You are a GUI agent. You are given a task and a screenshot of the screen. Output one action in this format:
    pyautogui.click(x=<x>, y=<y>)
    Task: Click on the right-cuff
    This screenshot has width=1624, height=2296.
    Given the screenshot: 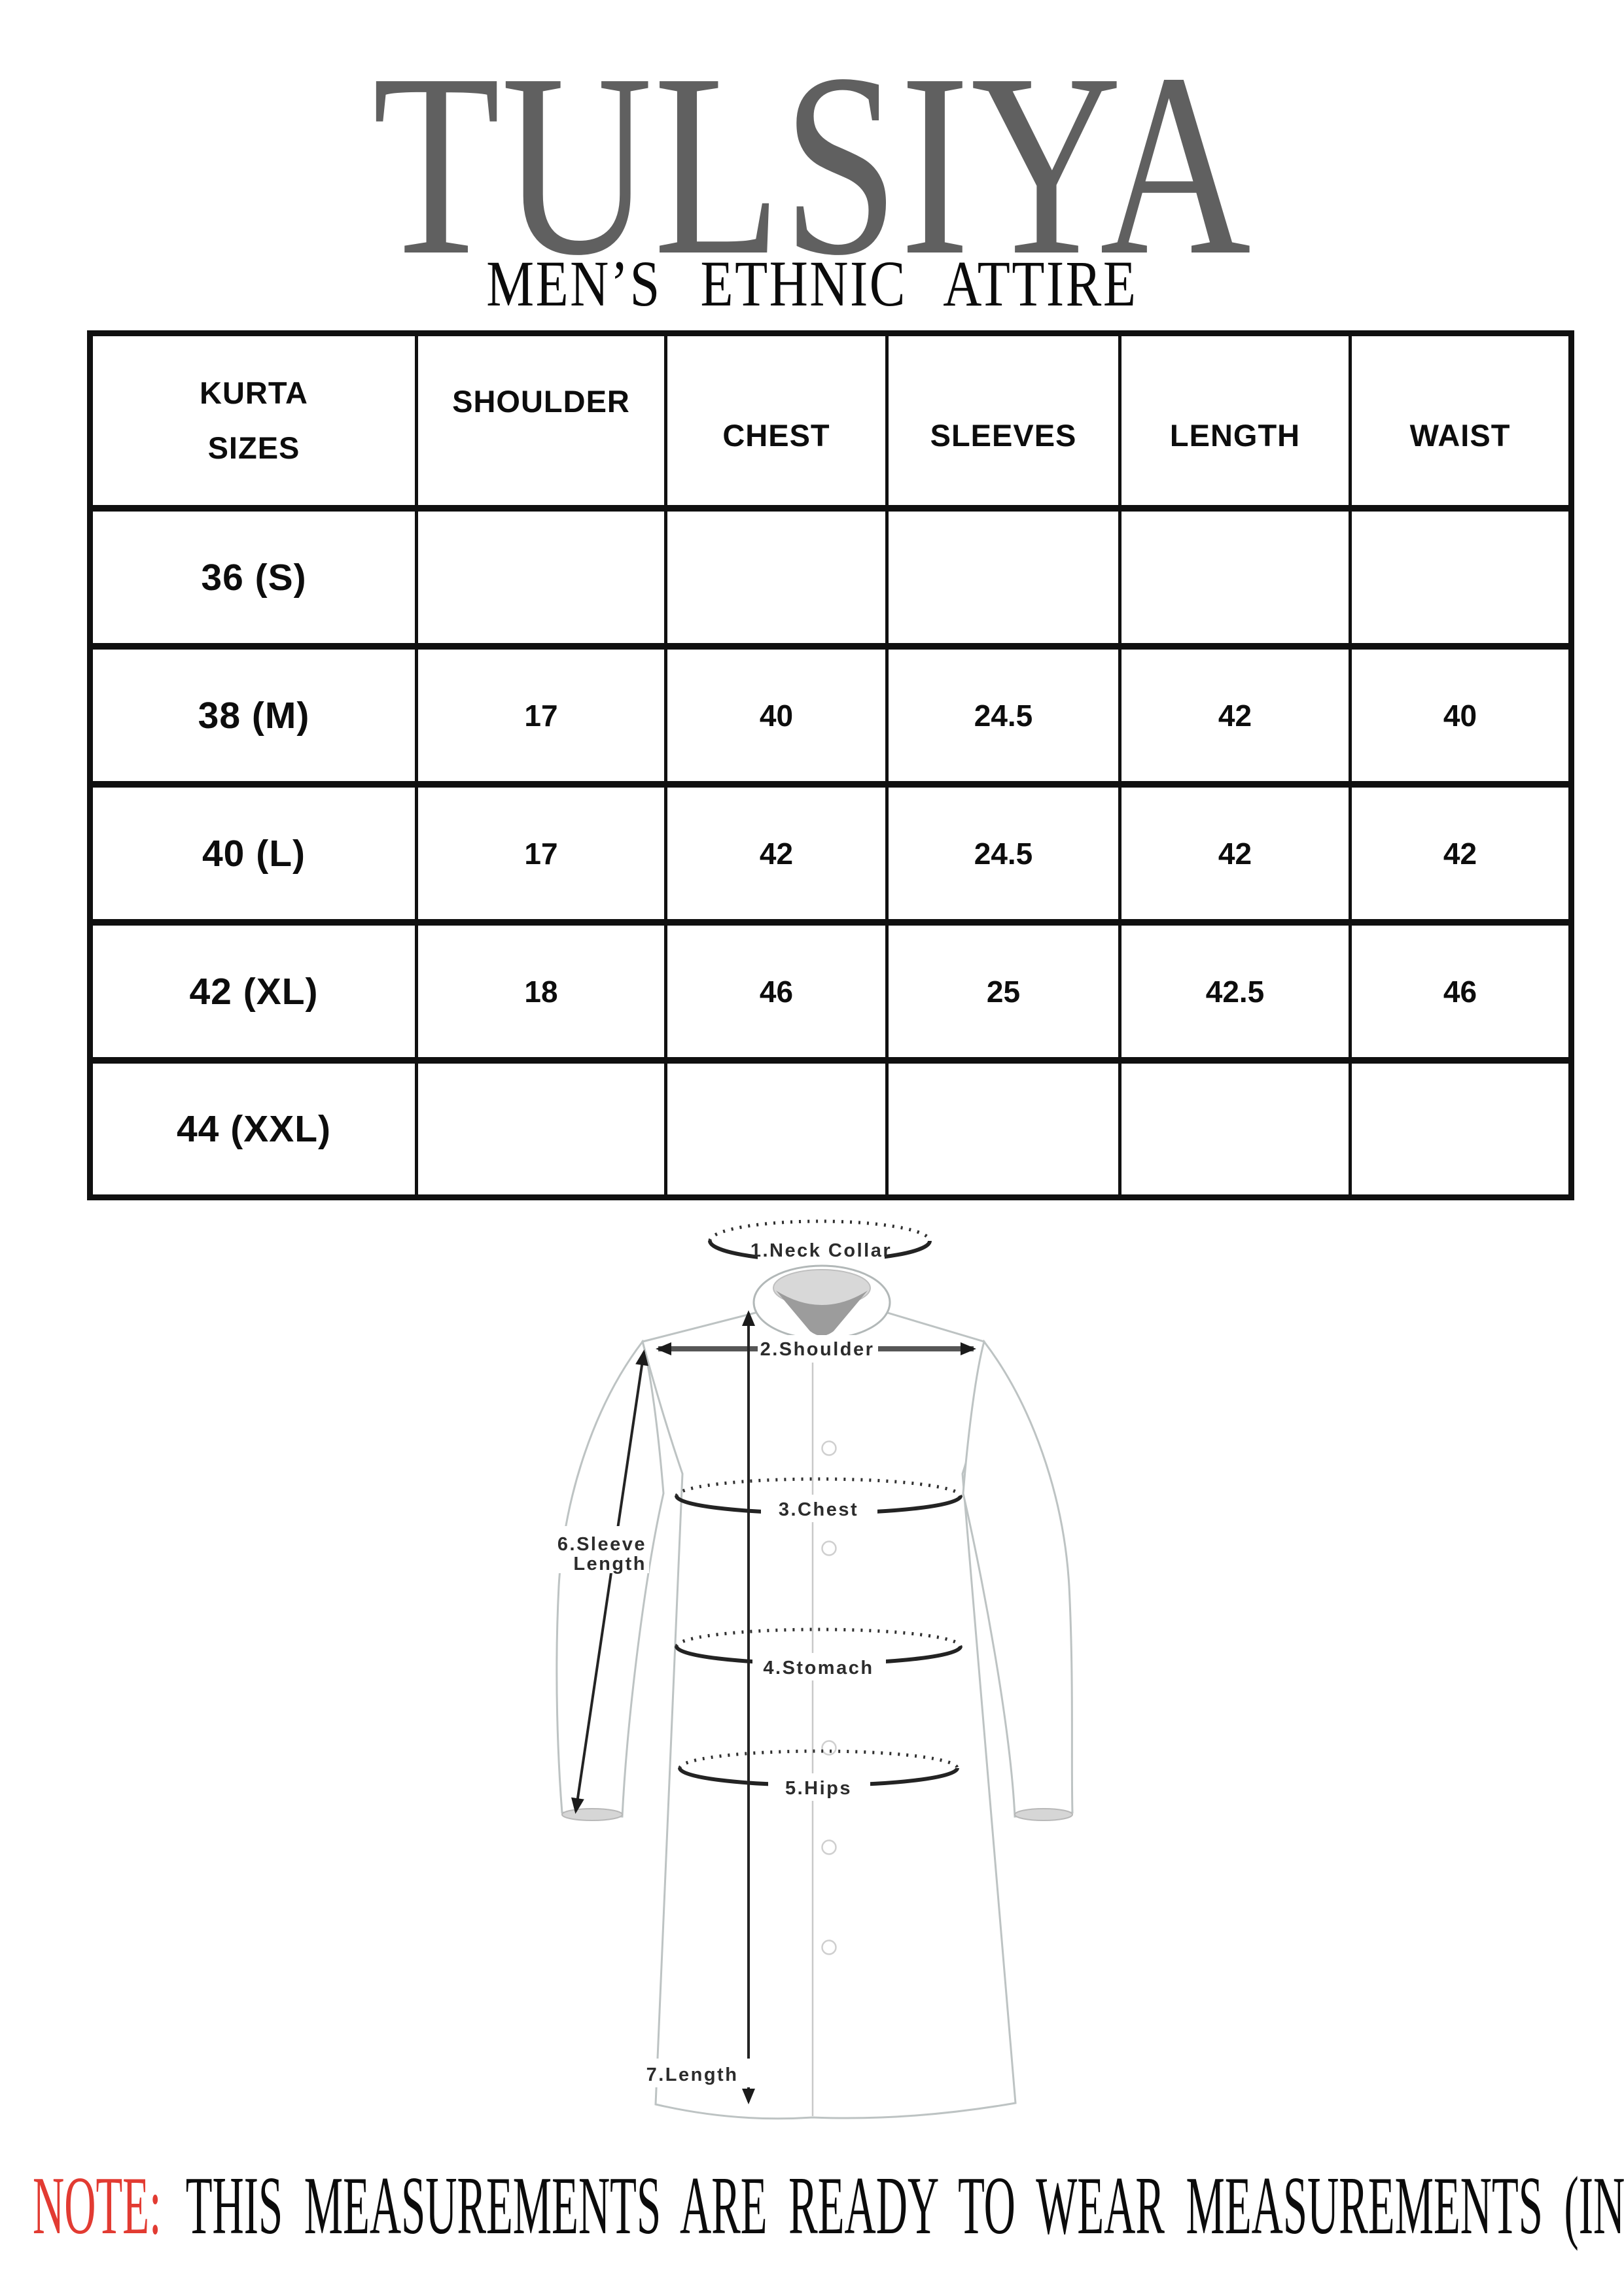 What is the action you would take?
    pyautogui.click(x=1043, y=1814)
    